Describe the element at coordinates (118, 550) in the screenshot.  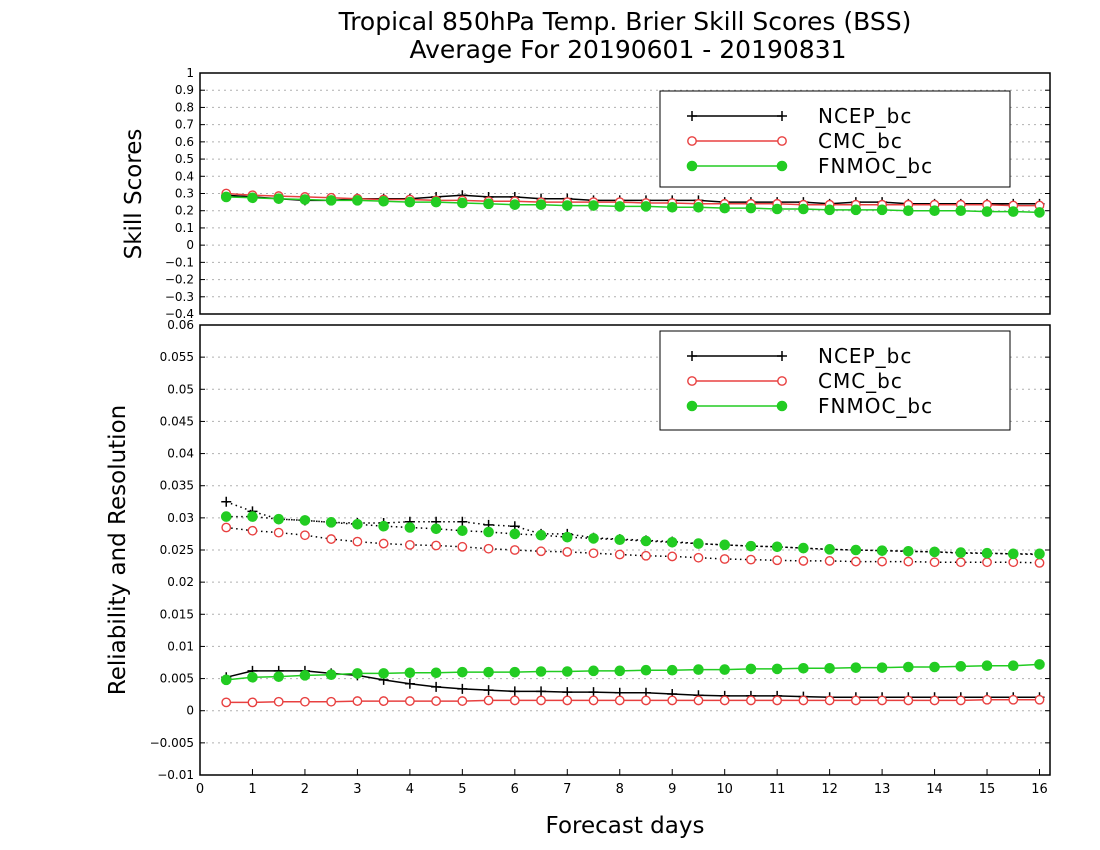
I see `reliability-resolution-y-axis-label: Reliability and Resolution` at that location.